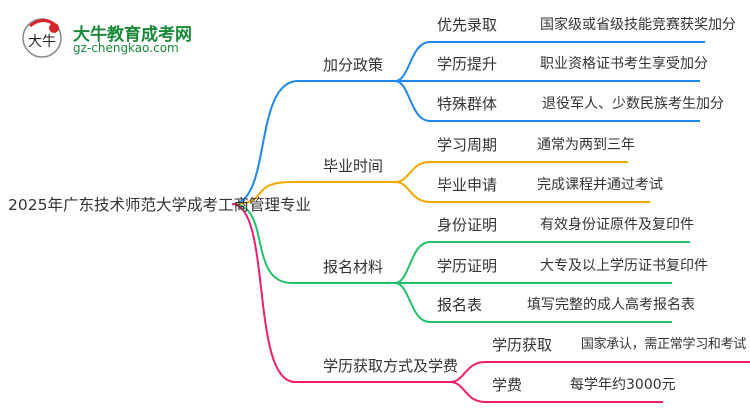 This screenshot has width=750, height=410. I want to click on logo-url: gz-chengkao.com, so click(126, 48).